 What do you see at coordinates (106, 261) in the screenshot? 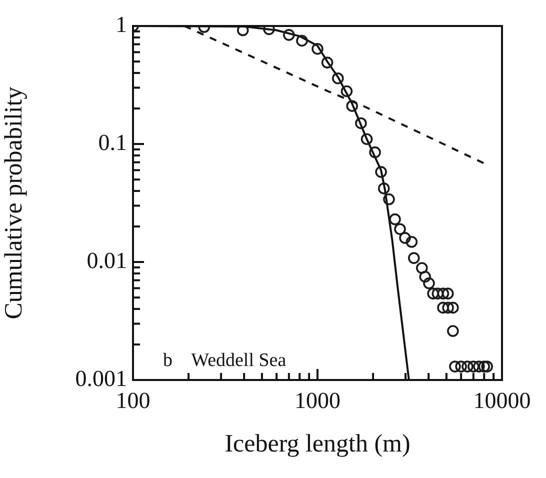
I see `y-tick-label: 0.01` at bounding box center [106, 261].